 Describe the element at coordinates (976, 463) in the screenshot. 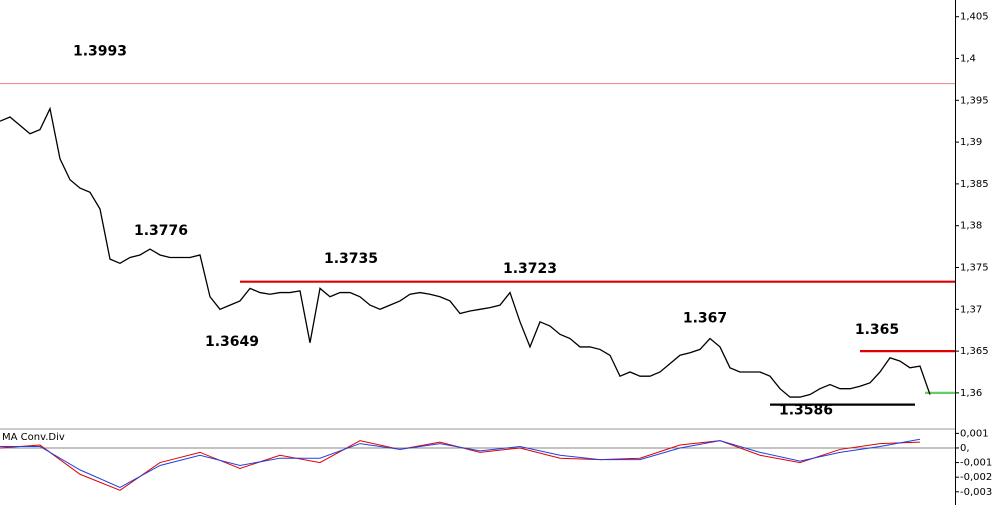

I see `y-tick-label: -0,001` at that location.